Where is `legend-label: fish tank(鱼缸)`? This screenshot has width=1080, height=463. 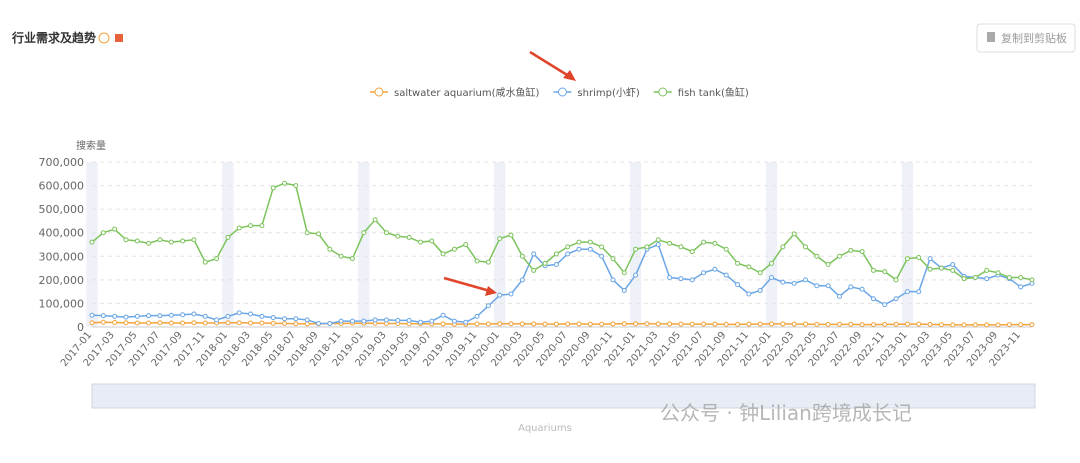
legend-label: fish tank(鱼缸) is located at coordinates (713, 92).